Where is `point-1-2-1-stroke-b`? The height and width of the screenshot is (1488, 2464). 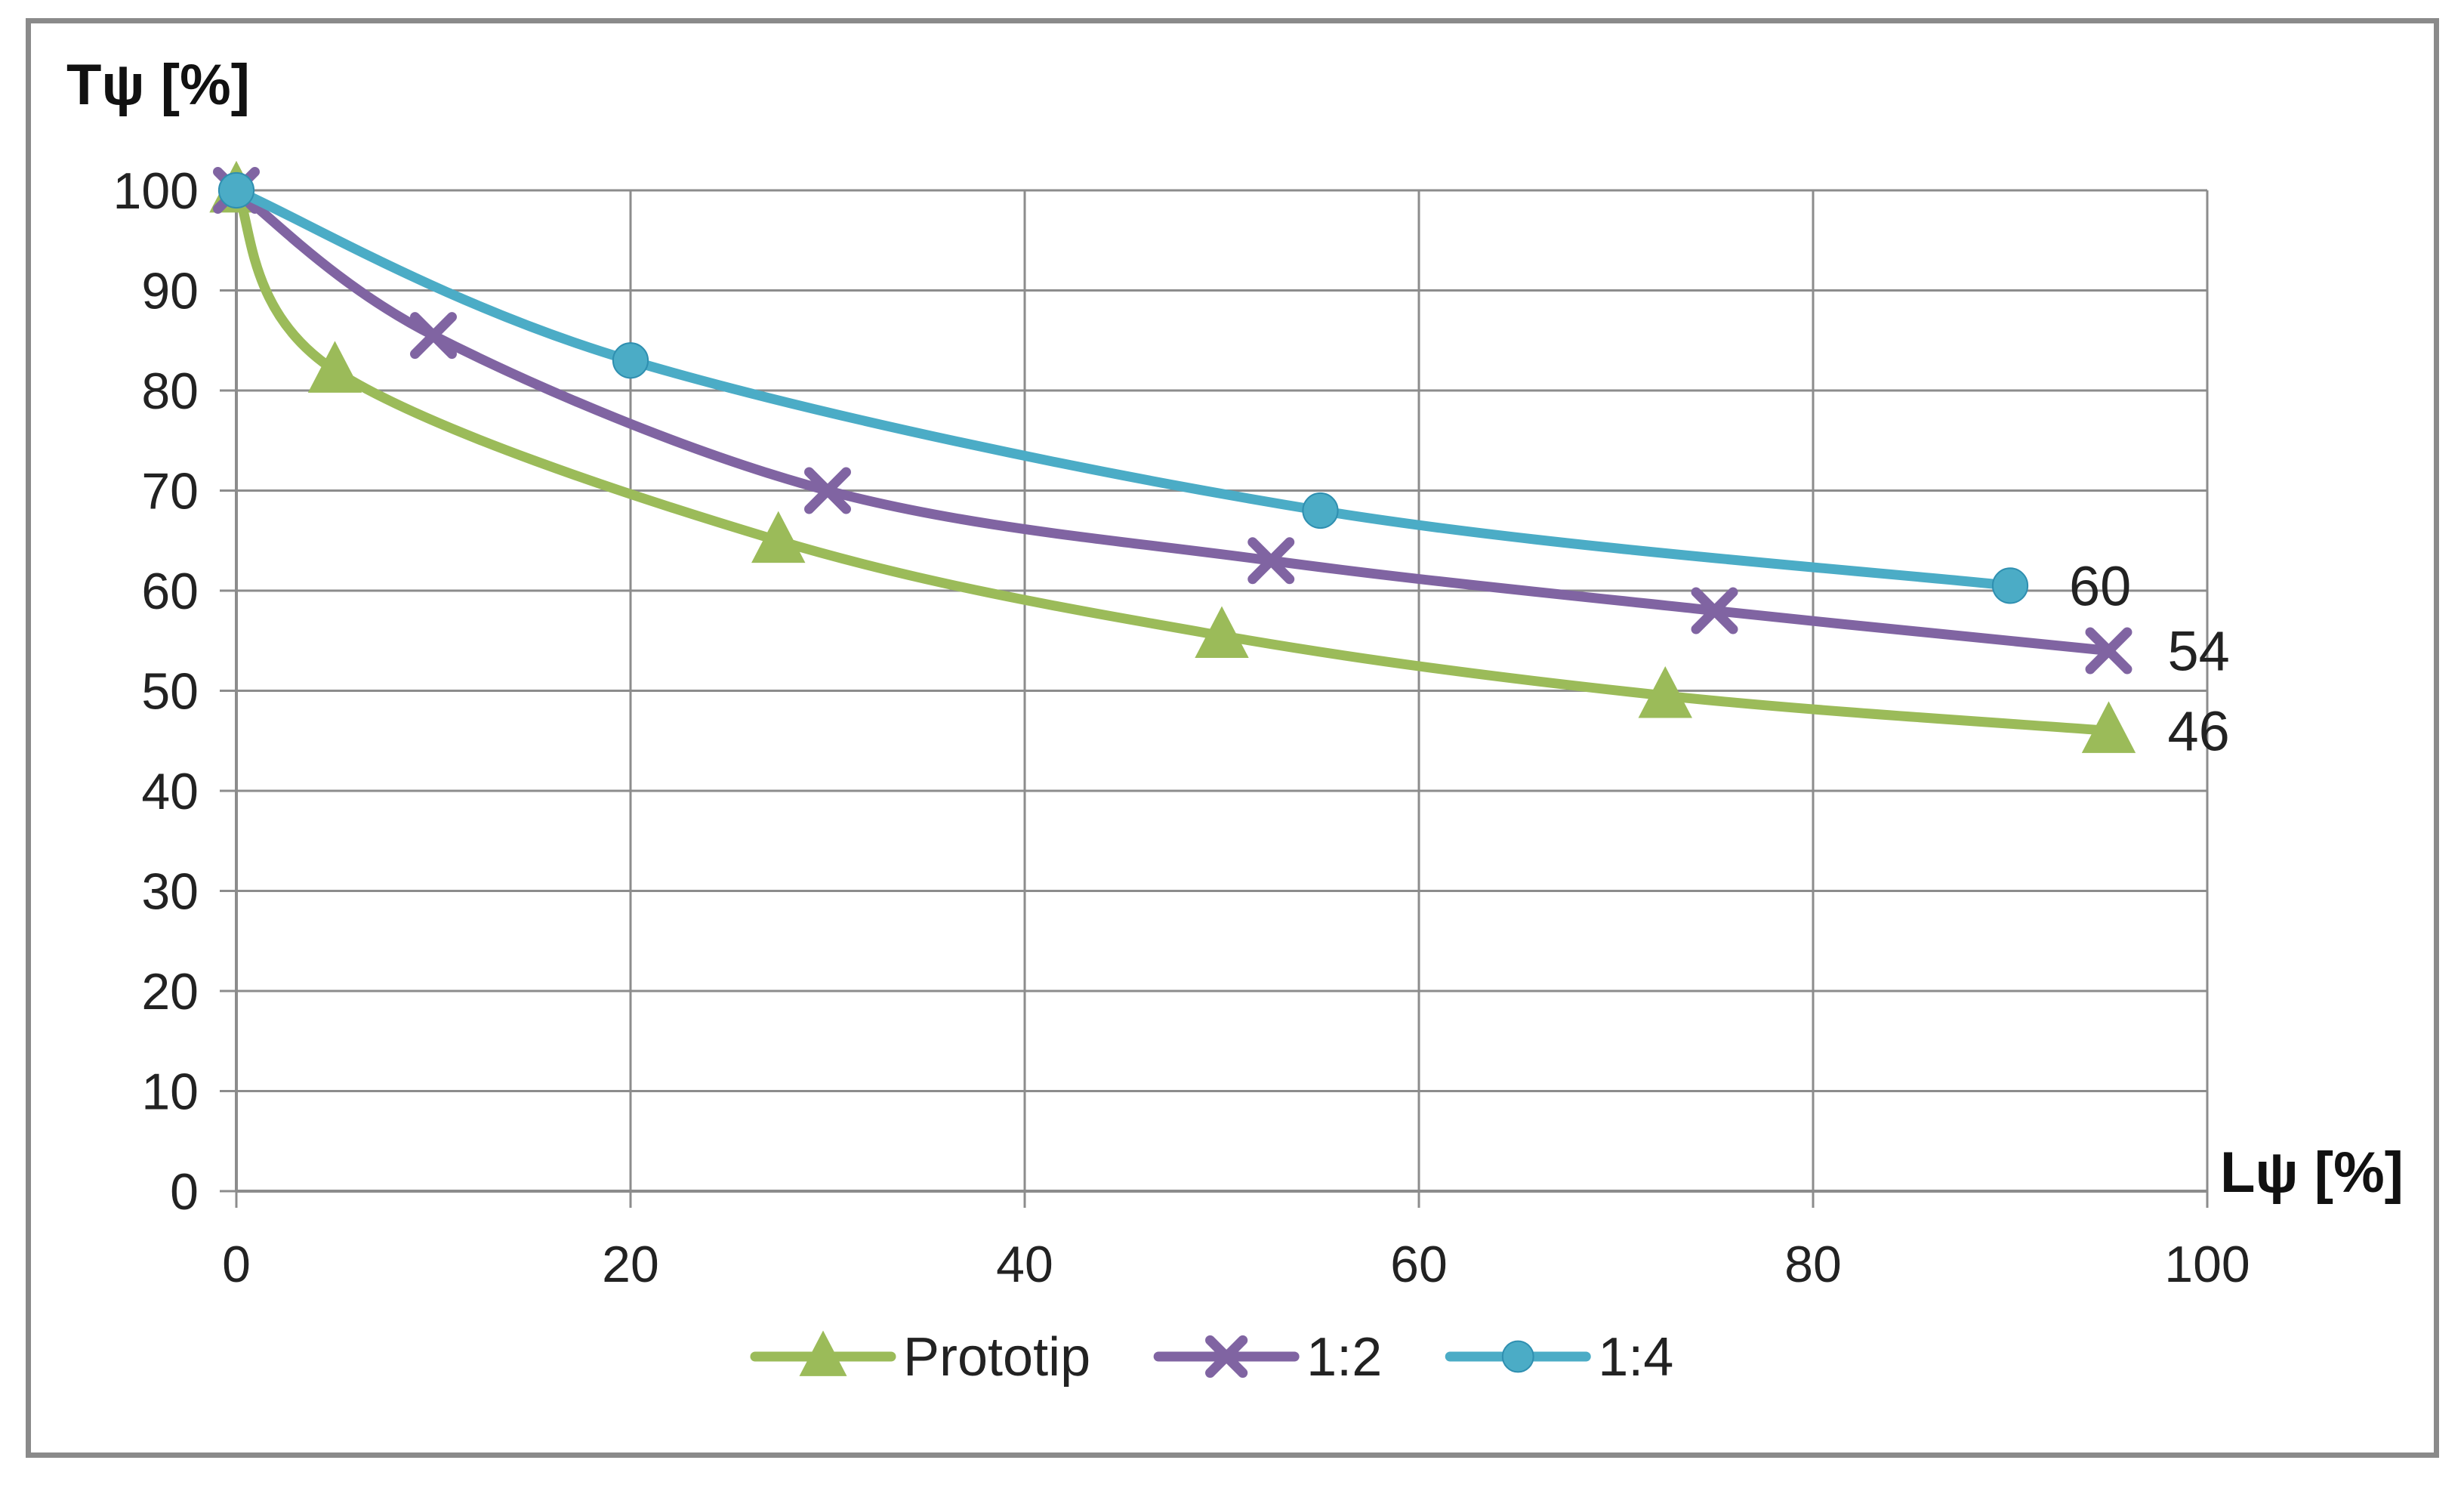
point-1-2-1-stroke-b is located at coordinates (433, 336).